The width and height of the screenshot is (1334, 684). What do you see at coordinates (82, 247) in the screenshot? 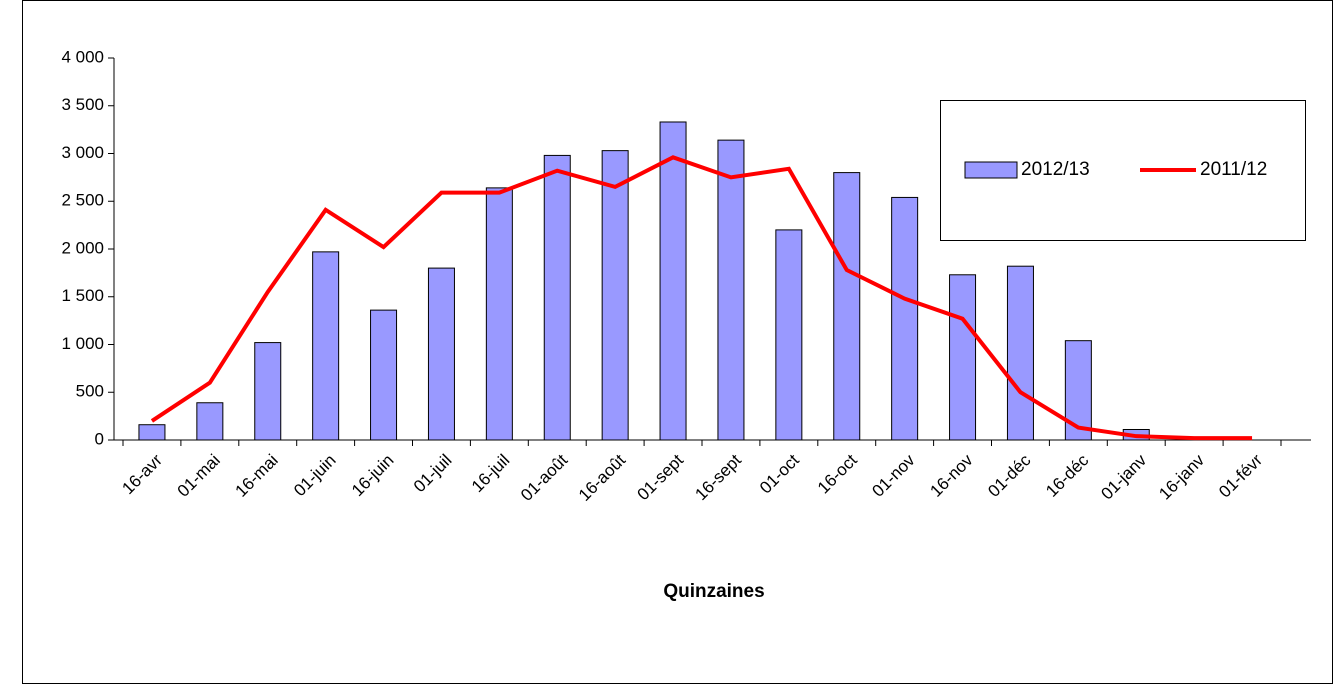
I see `y-tick-label: 2 000` at bounding box center [82, 247].